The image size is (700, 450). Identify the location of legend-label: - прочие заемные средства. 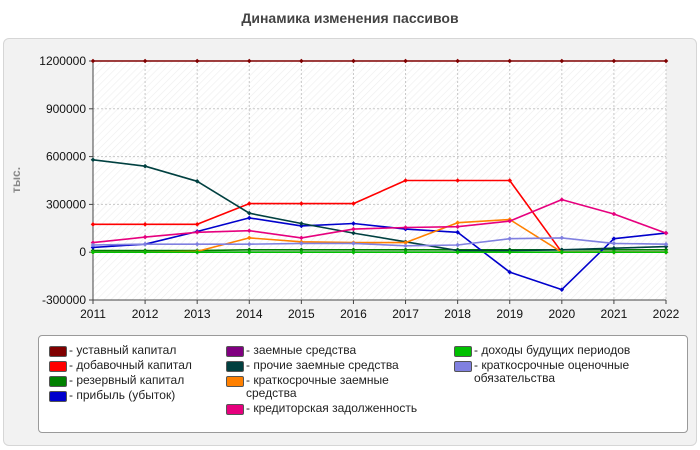
(322, 365).